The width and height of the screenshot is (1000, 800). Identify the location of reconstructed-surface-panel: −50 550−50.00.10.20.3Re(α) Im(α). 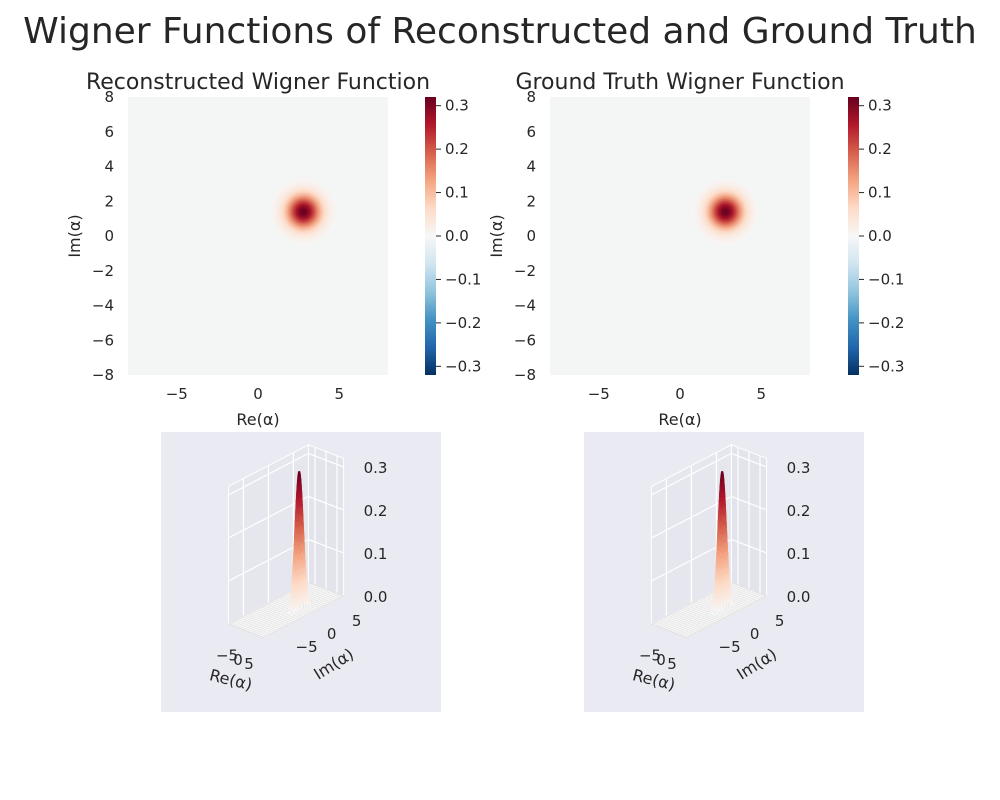
(301, 572).